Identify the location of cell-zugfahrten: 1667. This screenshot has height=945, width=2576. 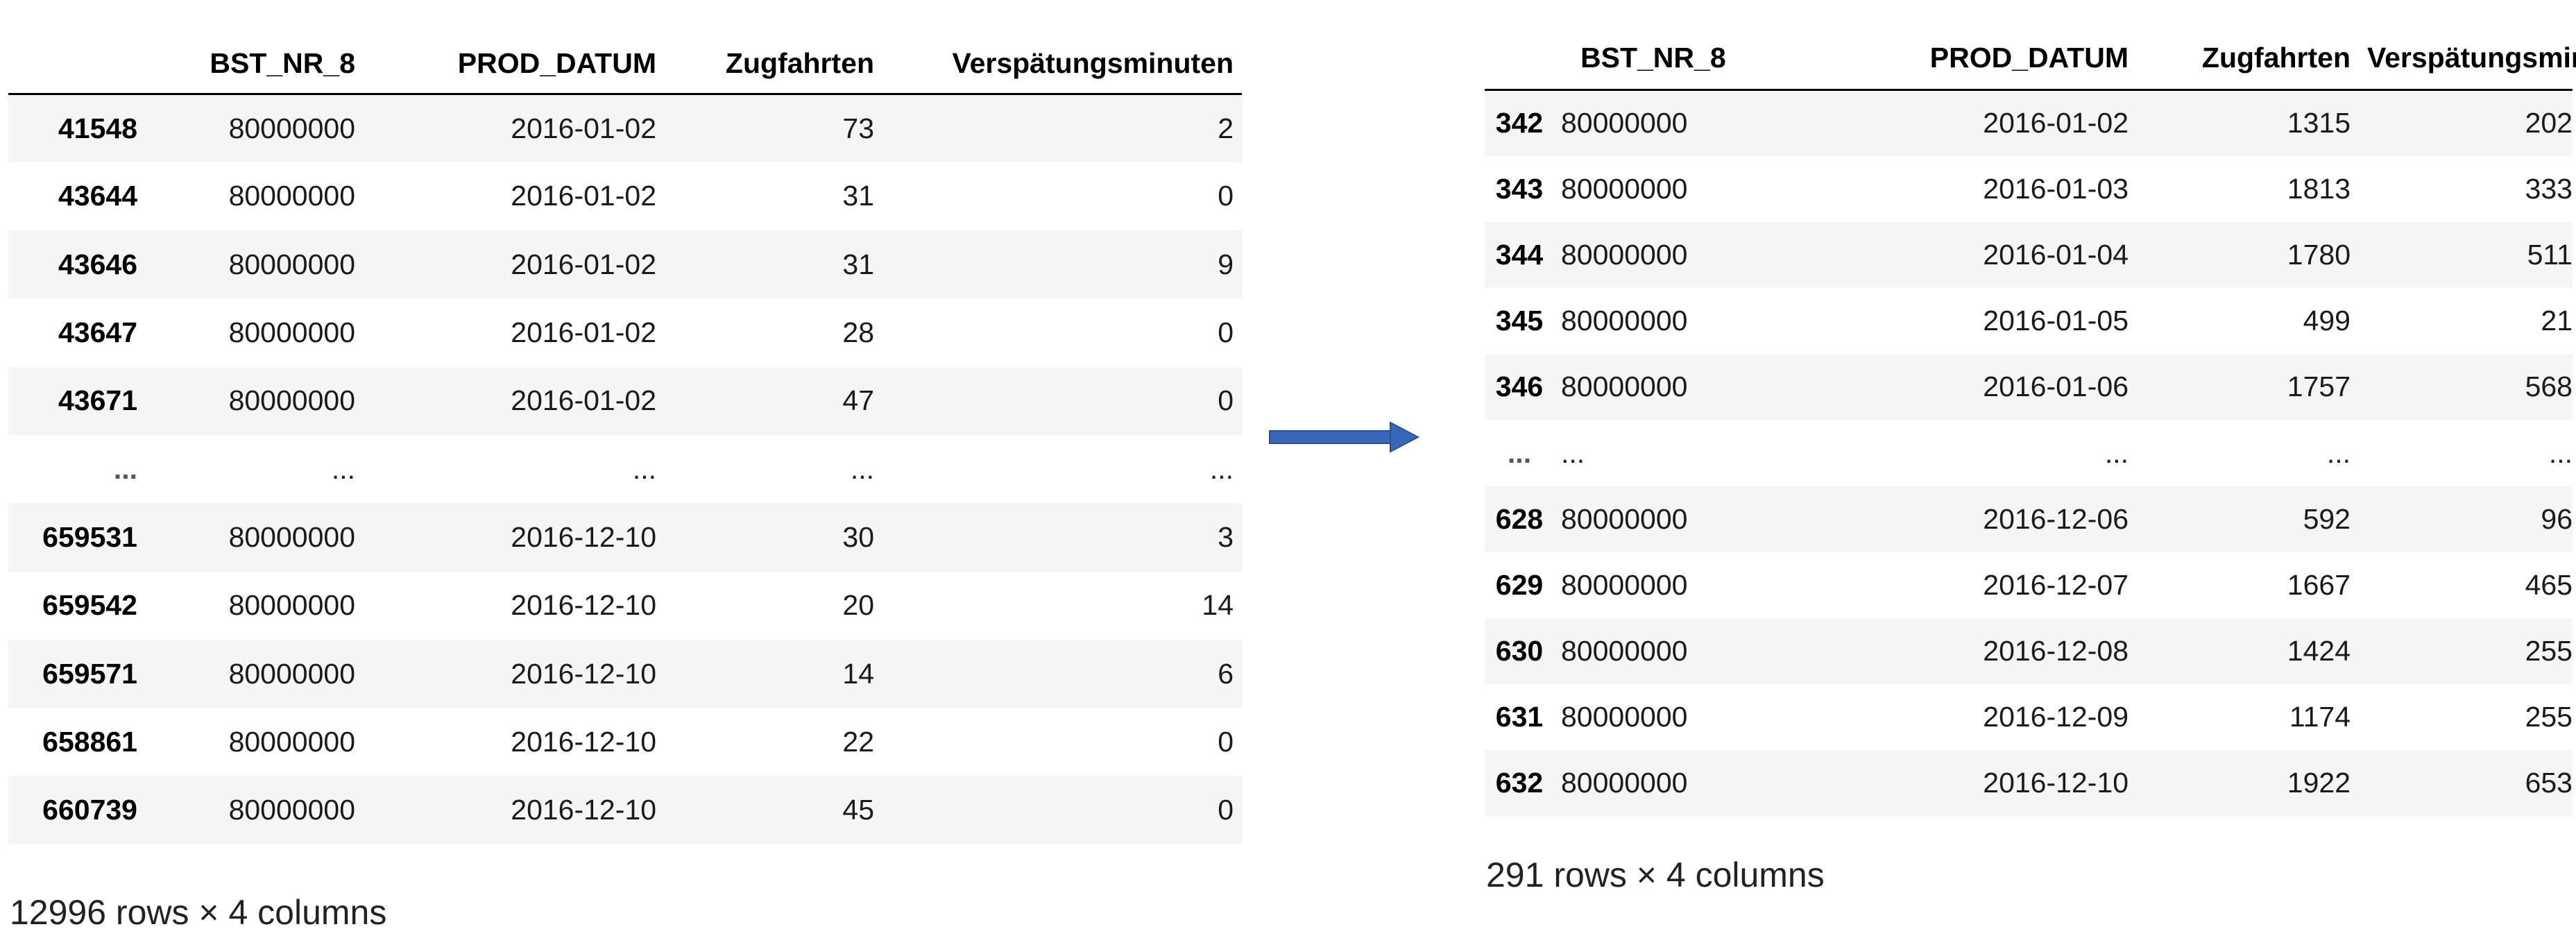
(2319, 584).